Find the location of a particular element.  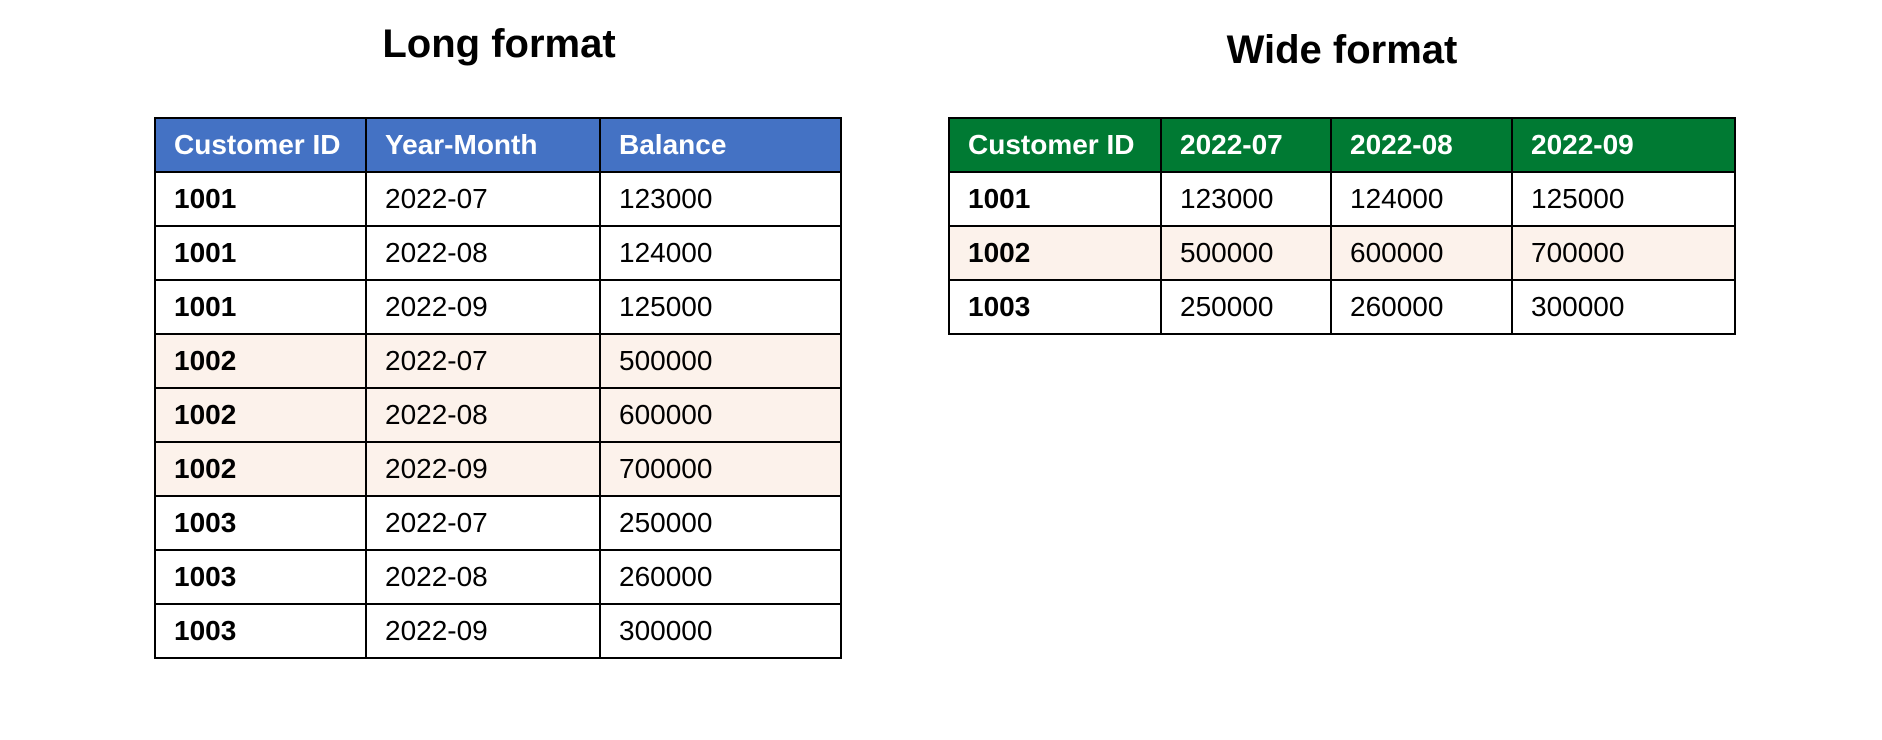

table-row: 1001 2022-07 123000 is located at coordinates (498, 199).